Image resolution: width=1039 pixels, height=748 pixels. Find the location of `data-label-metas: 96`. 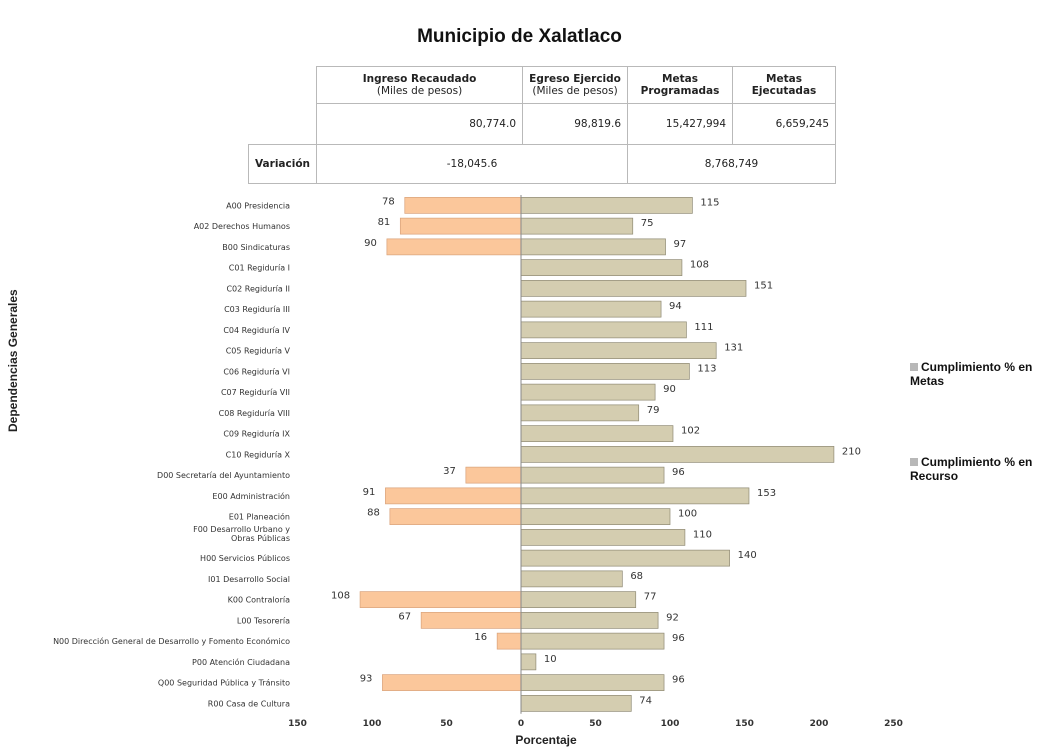

data-label-metas: 96 is located at coordinates (678, 680).